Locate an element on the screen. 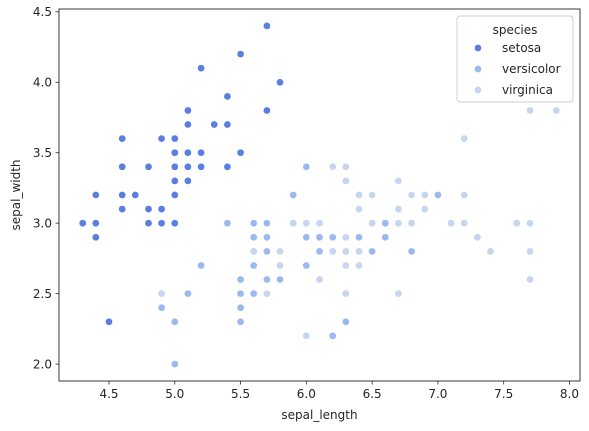 This screenshot has width=589, height=431. legend-label-versicolor: versicolor is located at coordinates (531, 69).